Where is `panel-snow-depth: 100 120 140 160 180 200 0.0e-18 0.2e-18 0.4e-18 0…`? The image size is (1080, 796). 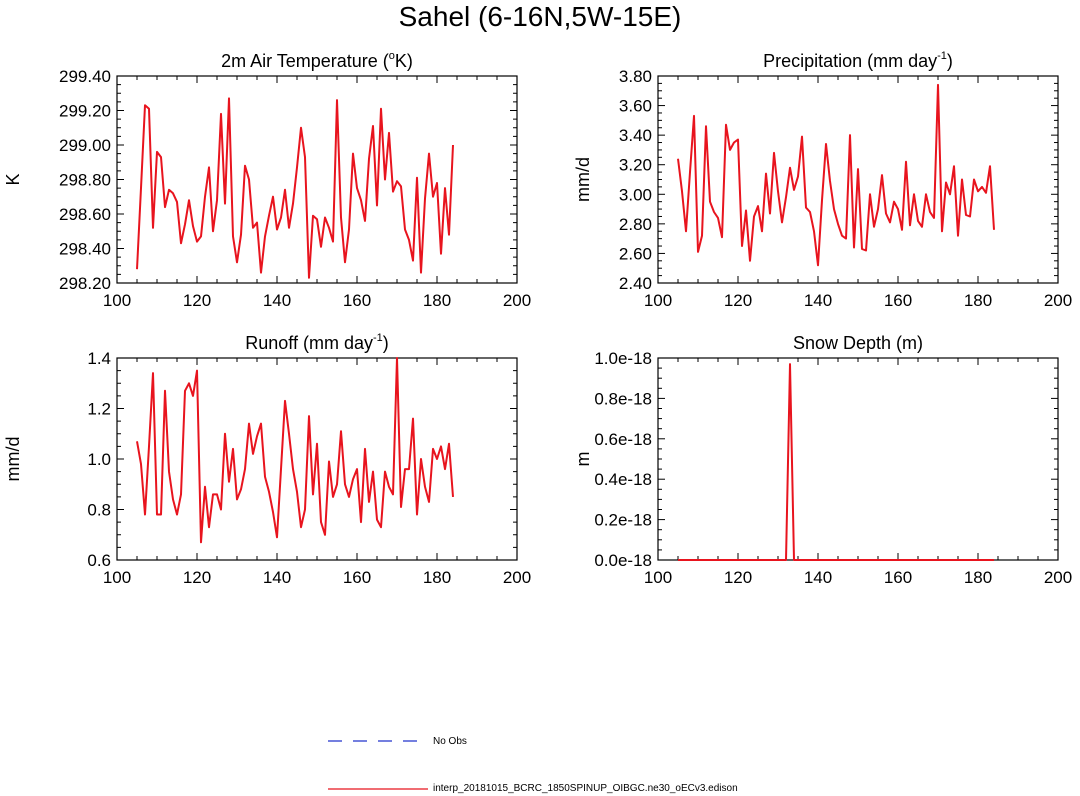
panel-snow-depth: 100 120 140 160 180 200 0.0e-18 0.2e-18 0.4e-18 0… is located at coordinates (822, 460).